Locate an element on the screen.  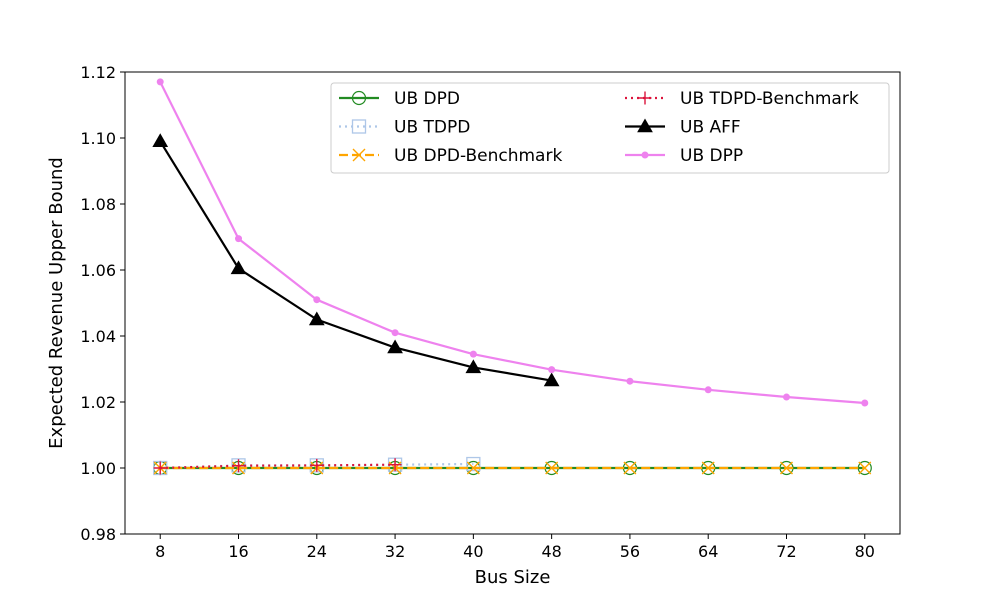
series-line is located at coordinates (277, 466).